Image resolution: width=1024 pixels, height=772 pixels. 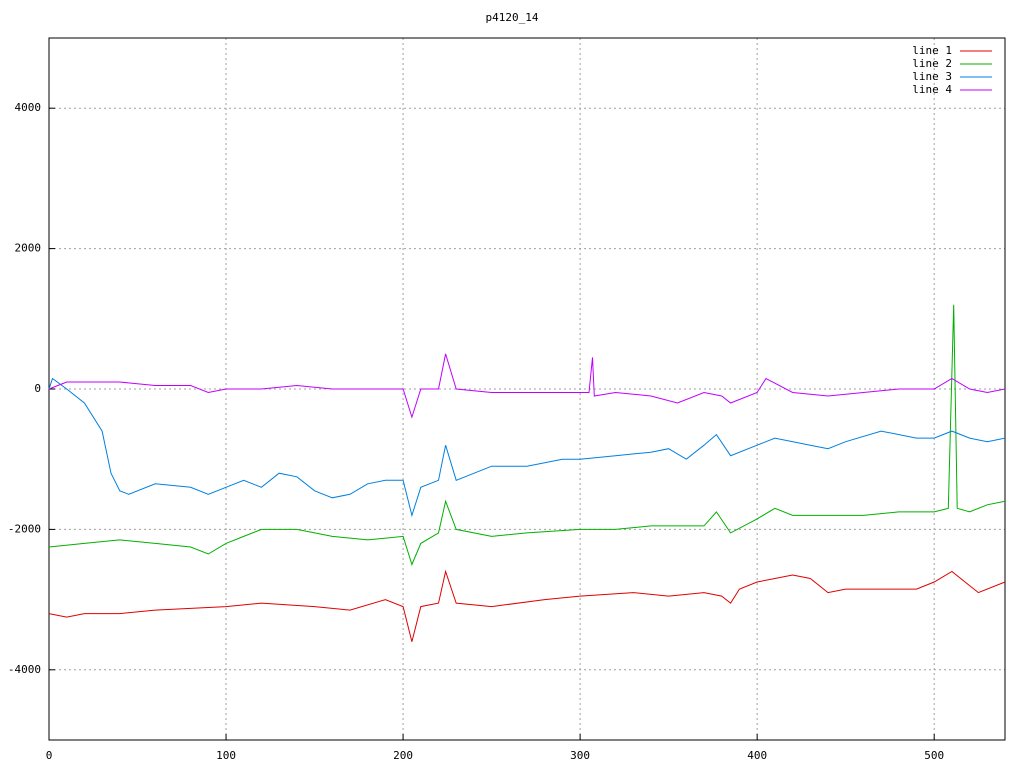 I want to click on y-tick-label: 2000, so click(x=28, y=248).